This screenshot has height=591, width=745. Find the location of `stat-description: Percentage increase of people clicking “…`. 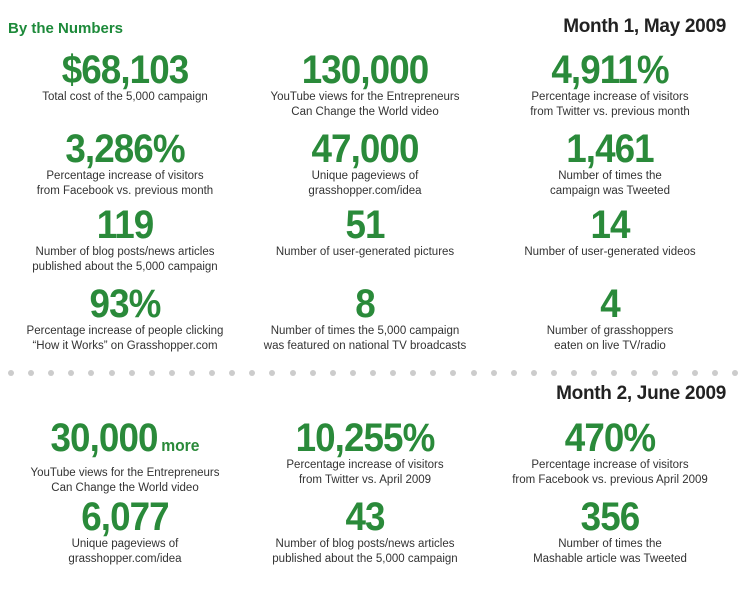

stat-description: Percentage increase of people clicking “… is located at coordinates (125, 338).